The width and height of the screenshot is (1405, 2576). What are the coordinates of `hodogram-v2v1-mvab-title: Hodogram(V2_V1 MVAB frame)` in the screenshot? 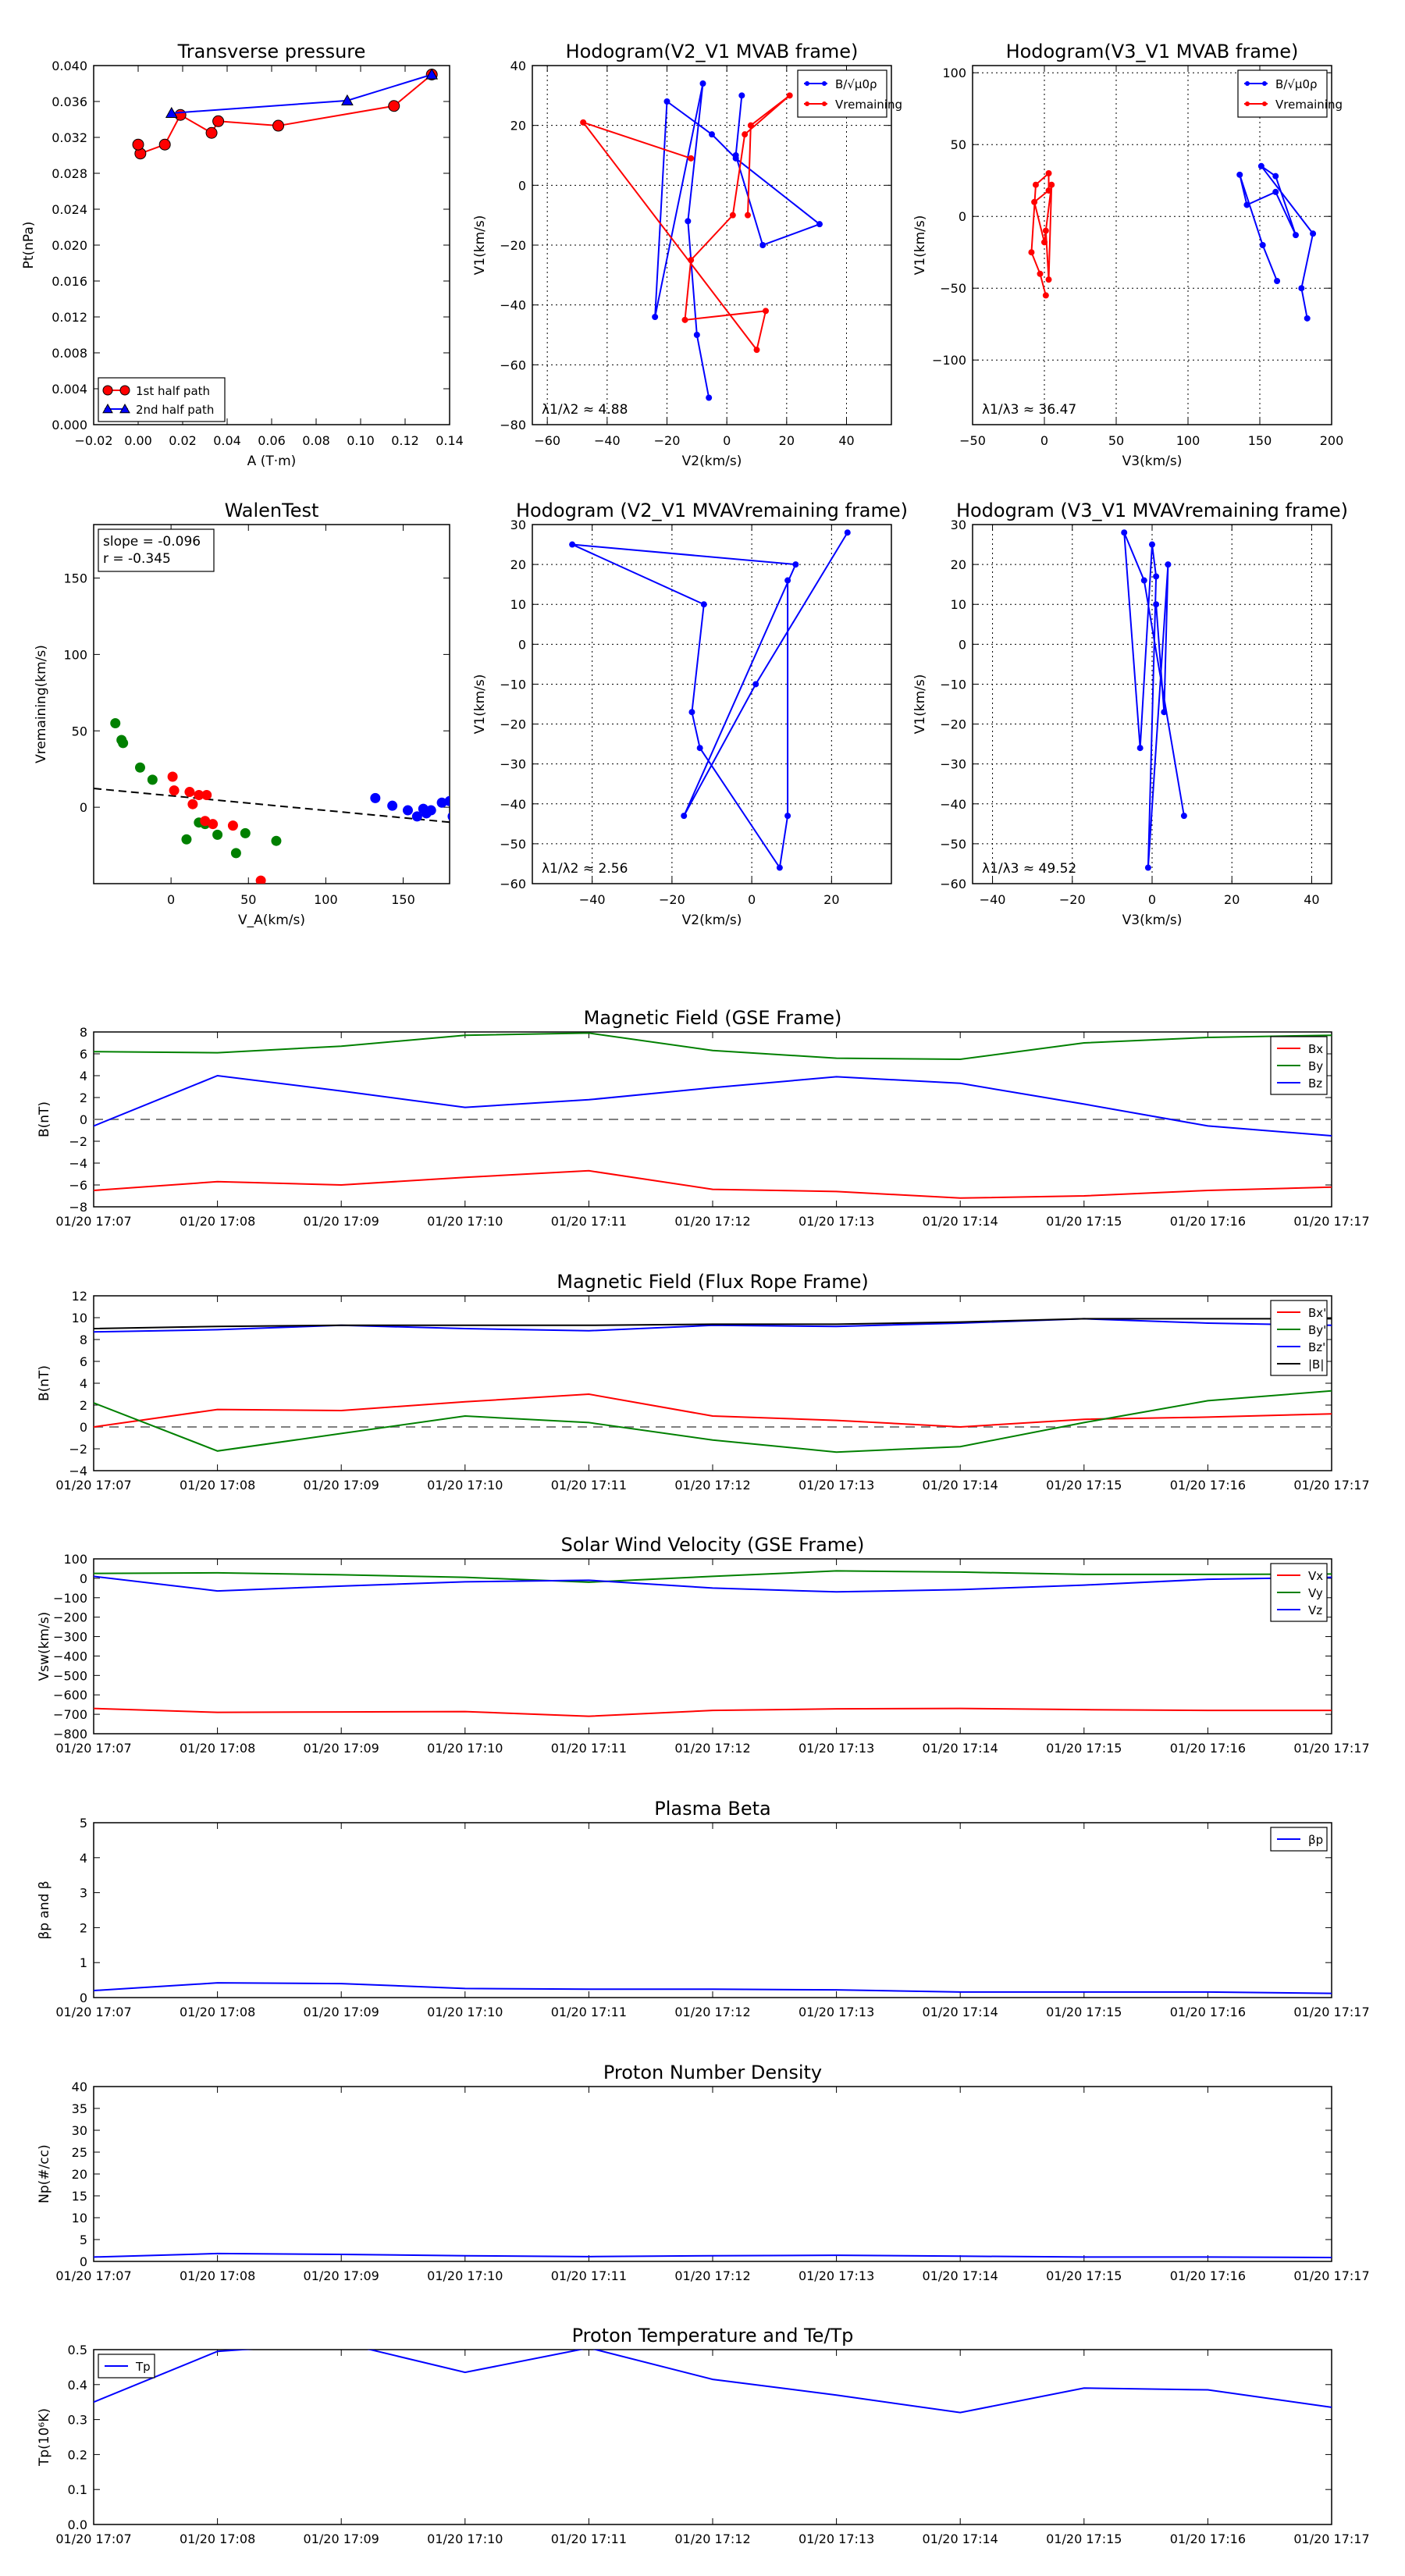 It's located at (713, 51).